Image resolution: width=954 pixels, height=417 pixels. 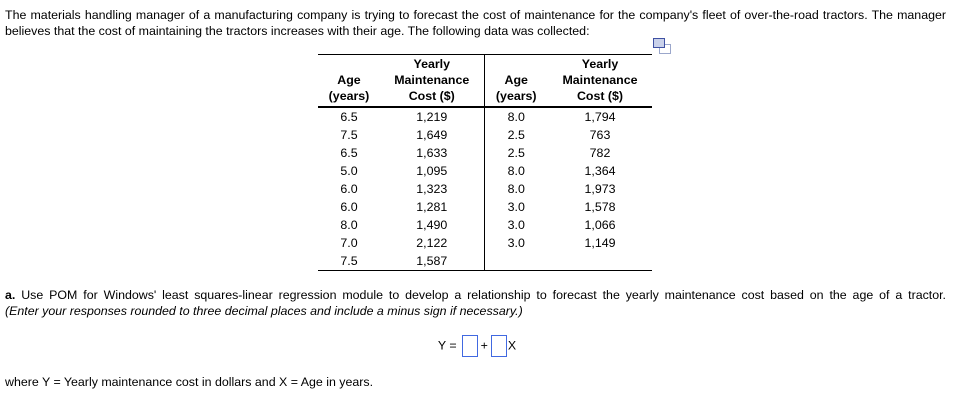 What do you see at coordinates (484, 345) in the screenshot?
I see `equation-plus-sign: +` at bounding box center [484, 345].